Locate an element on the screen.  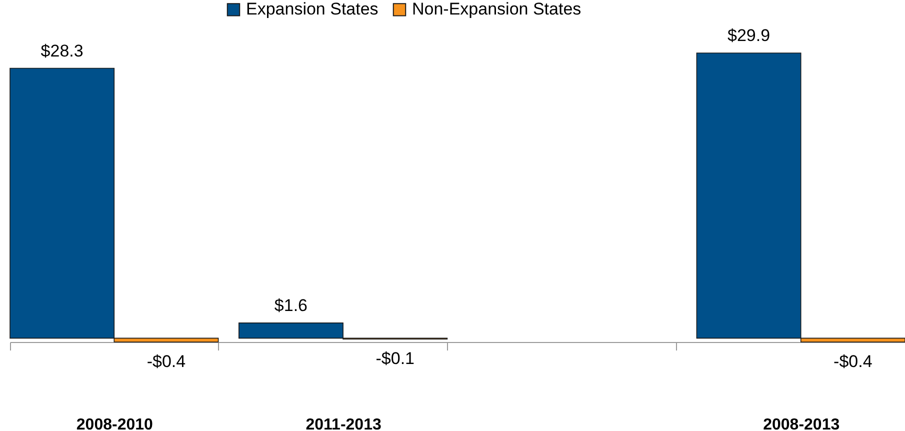
x-tick-label: 2008-2010 is located at coordinates (115, 423).